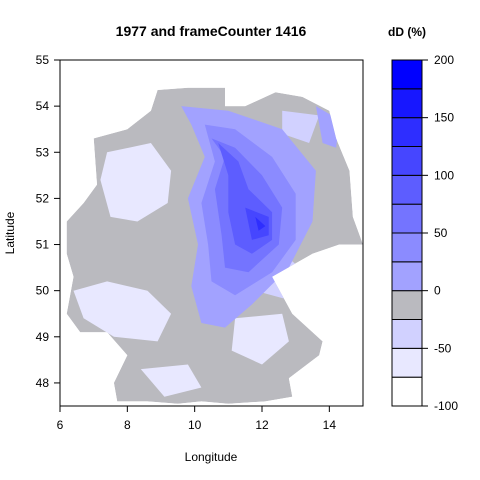 The image size is (480, 480). What do you see at coordinates (195, 425) in the screenshot?
I see `x-tick-label-10: 10` at bounding box center [195, 425].